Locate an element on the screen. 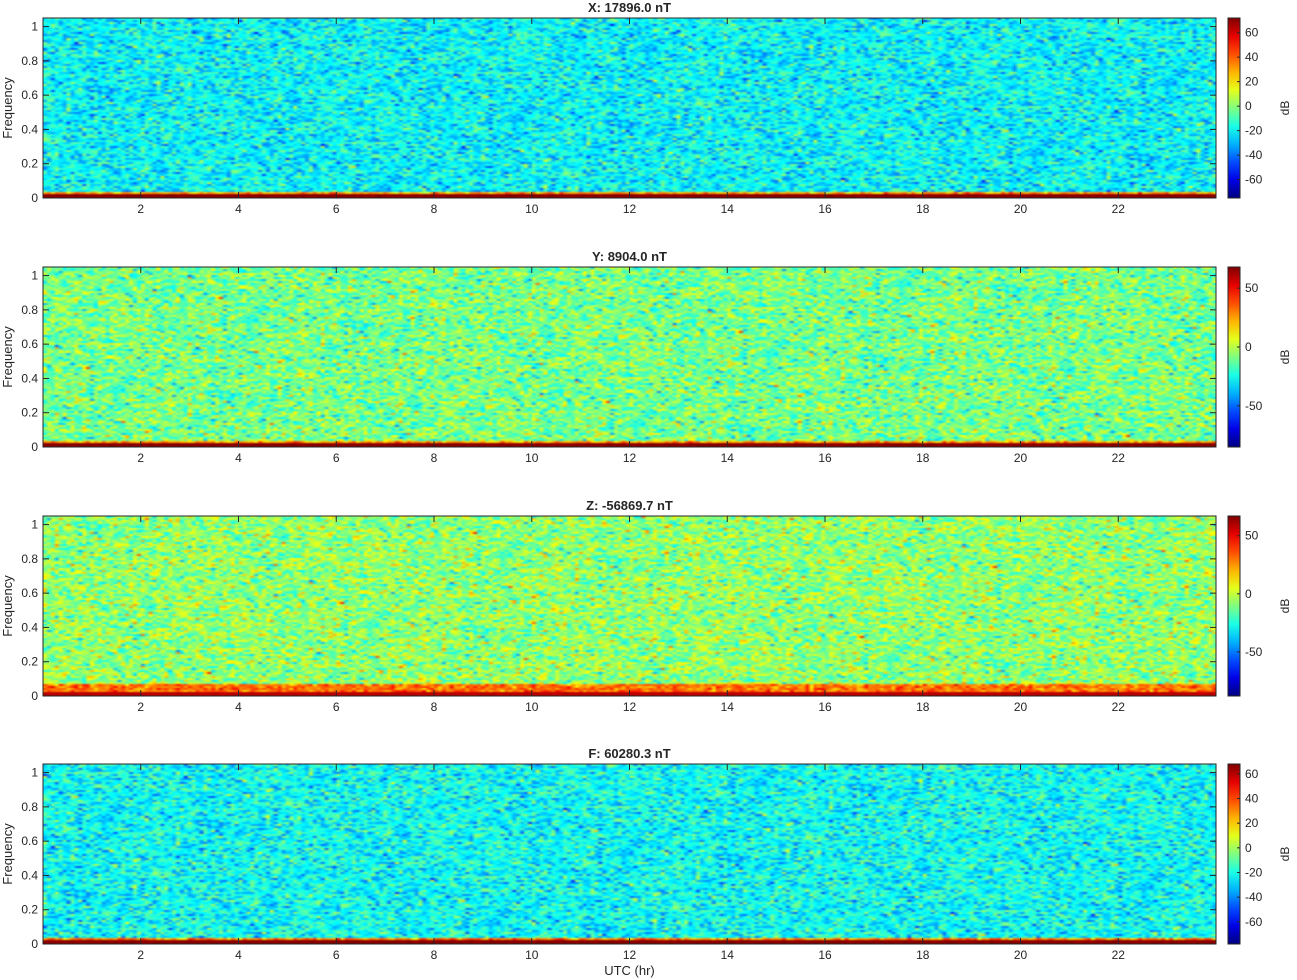 The image size is (1297, 980). panel-title: Y: 8904.0 nT is located at coordinates (629, 256).